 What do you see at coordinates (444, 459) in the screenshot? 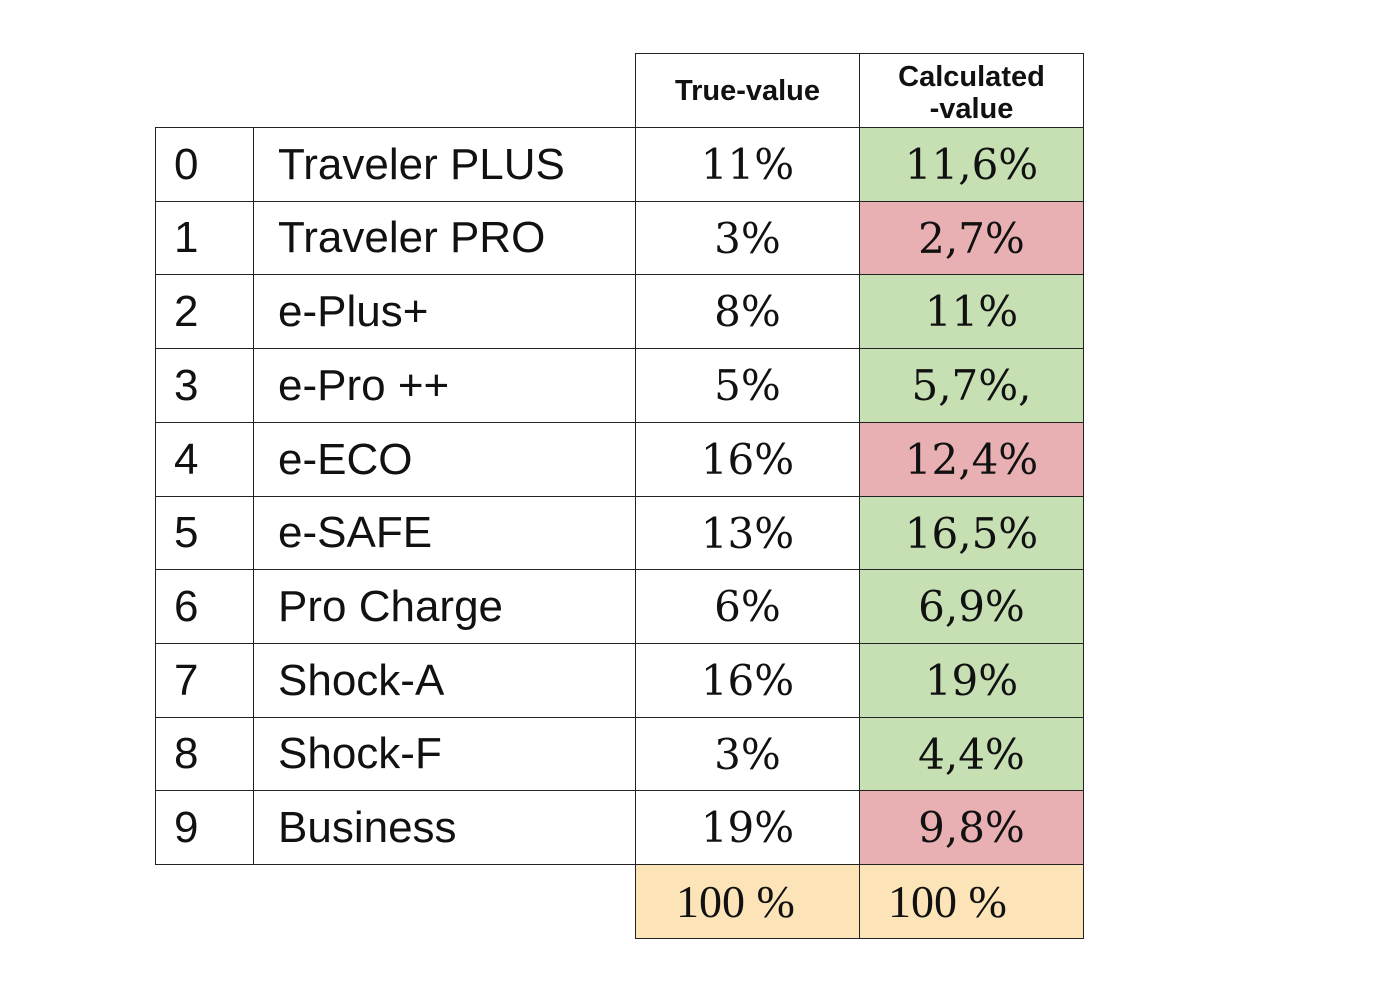
I see `product-name: e-ECO` at bounding box center [444, 459].